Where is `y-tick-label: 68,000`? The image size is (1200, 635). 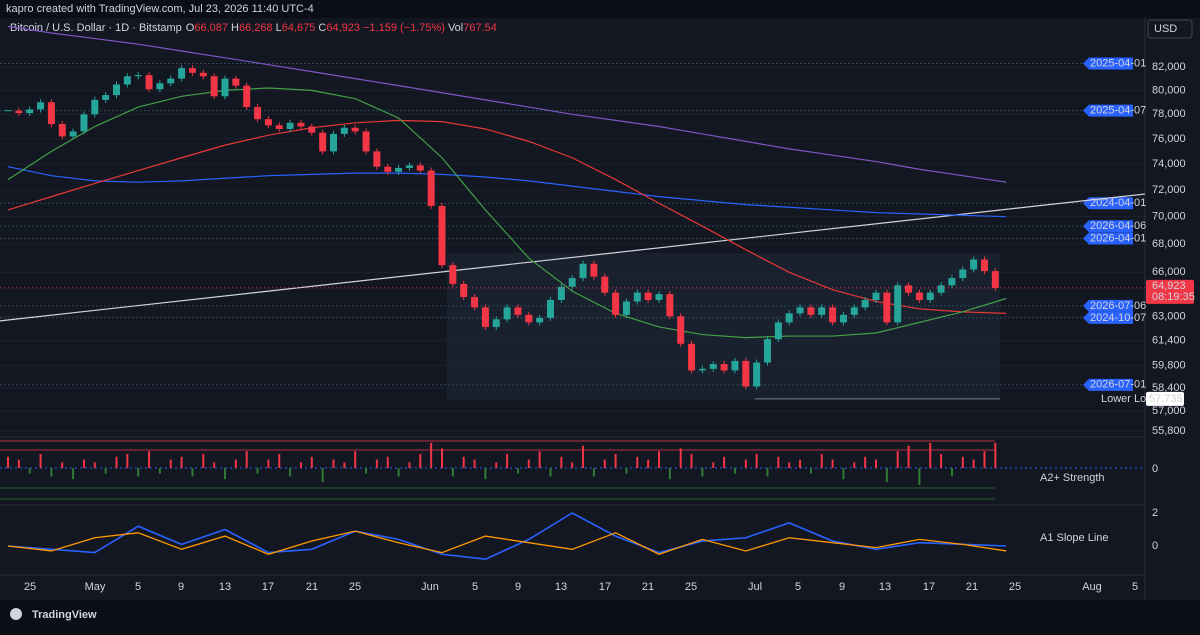 y-tick-label: 68,000 is located at coordinates (1169, 244).